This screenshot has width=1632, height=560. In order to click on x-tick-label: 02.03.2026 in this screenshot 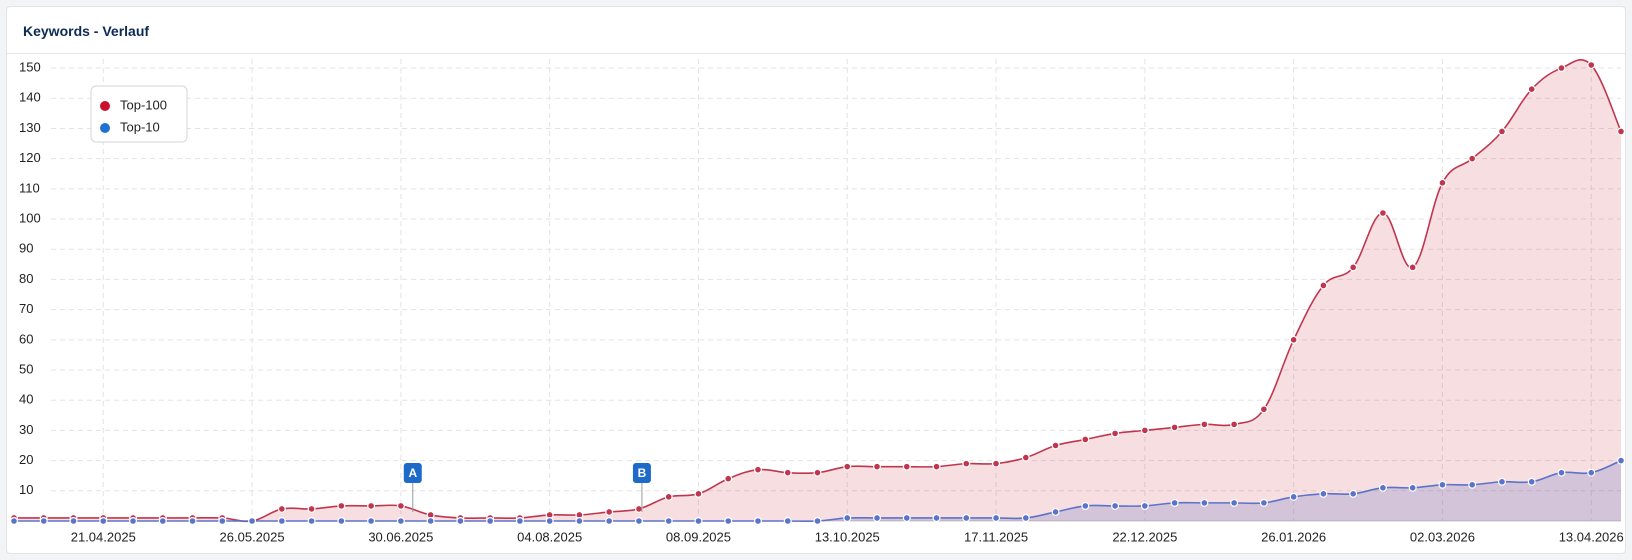, I will do `click(1442, 536)`.